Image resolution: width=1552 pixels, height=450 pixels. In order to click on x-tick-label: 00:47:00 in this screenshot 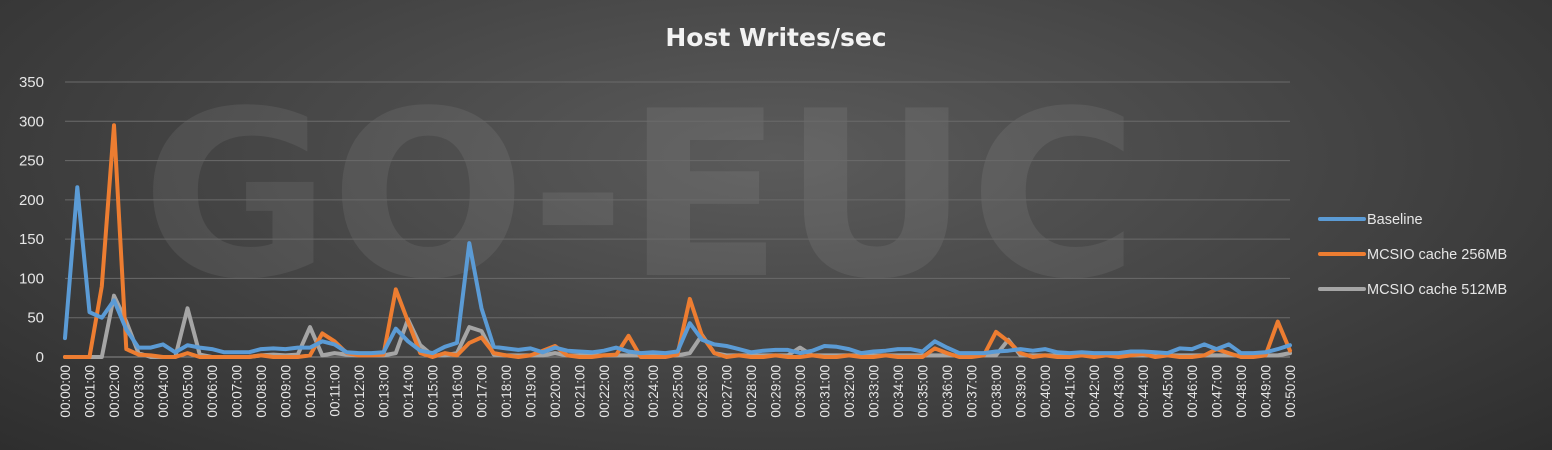, I will do `click(1217, 391)`.